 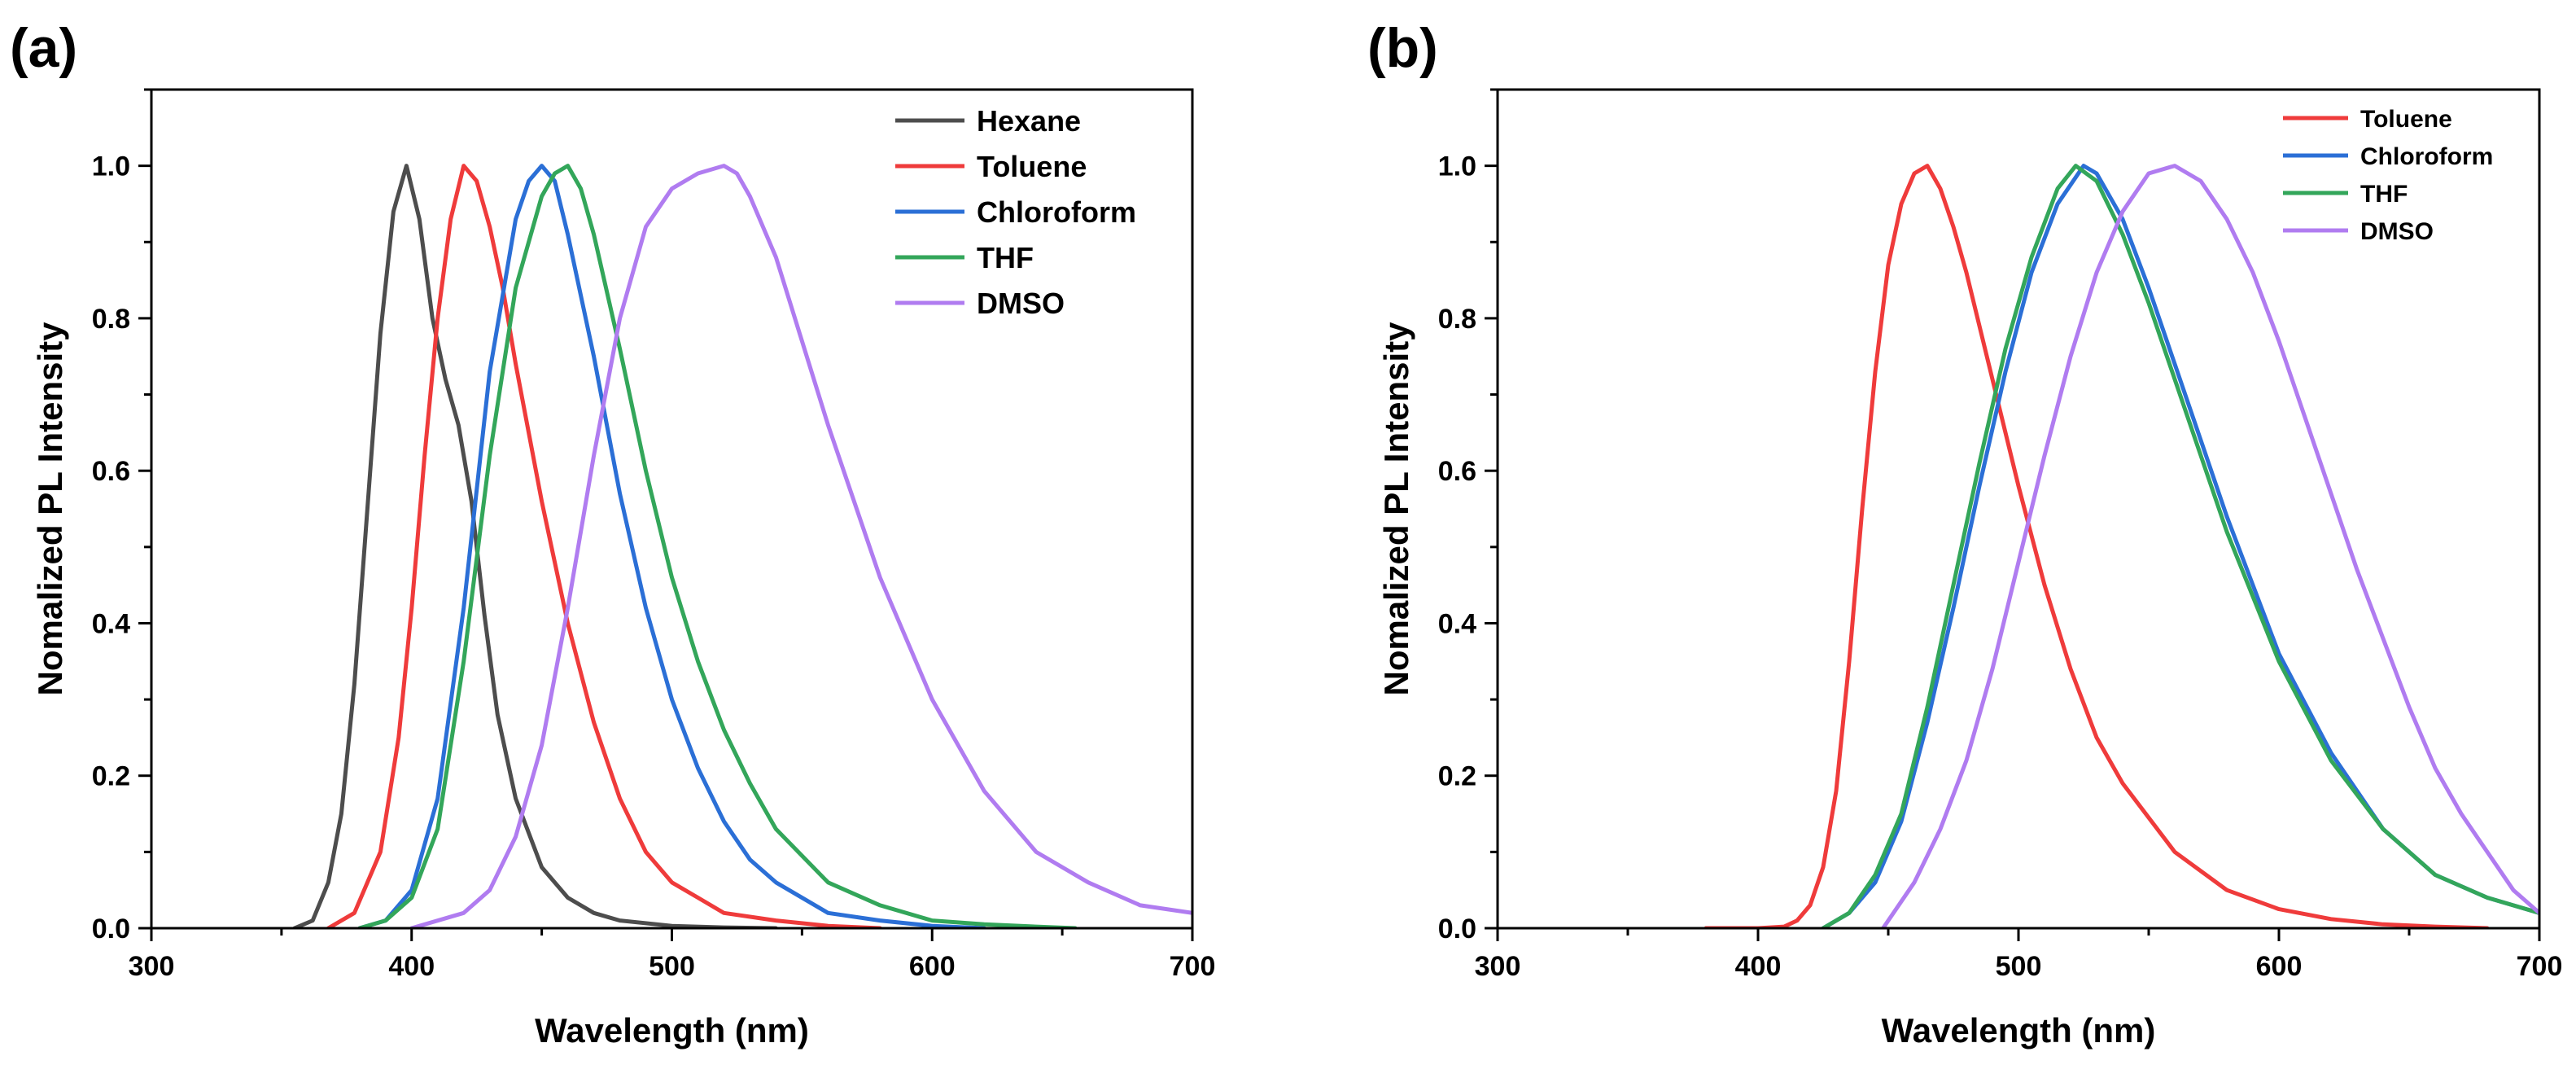 I want to click on panel-label: (a), so click(x=43, y=48).